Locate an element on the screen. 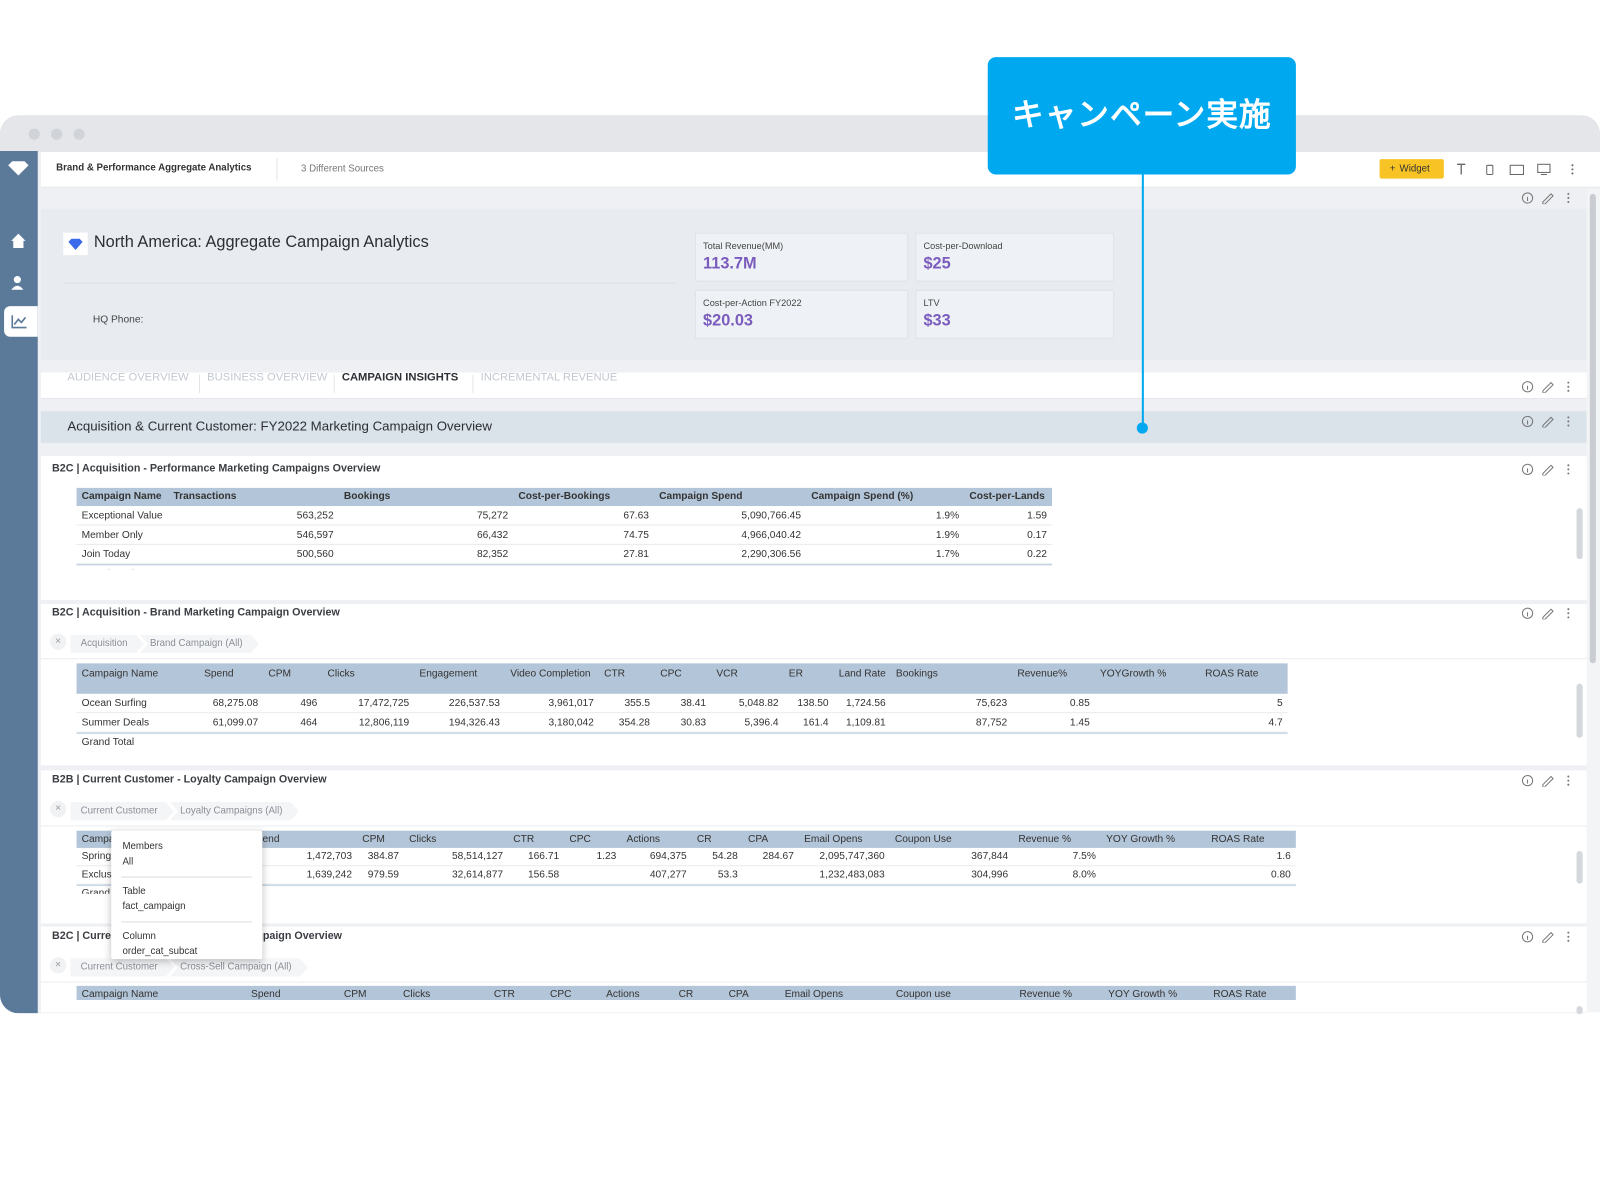 This screenshot has height=1177, width=1600. cell-value: 546,597 is located at coordinates (315, 535).